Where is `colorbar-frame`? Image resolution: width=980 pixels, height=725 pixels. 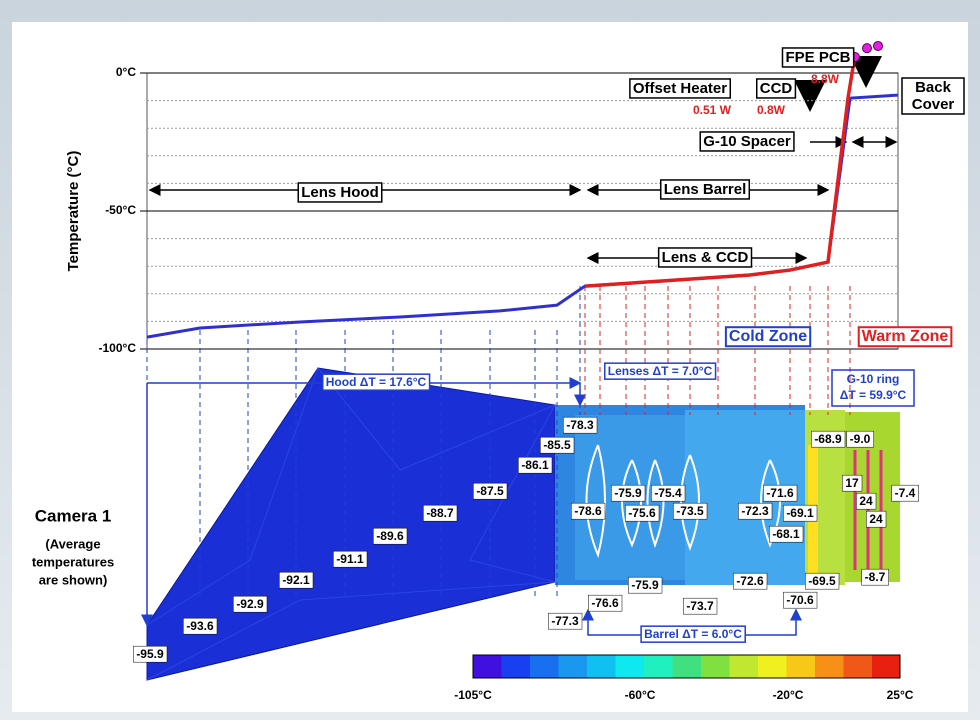
colorbar-frame is located at coordinates (686, 666).